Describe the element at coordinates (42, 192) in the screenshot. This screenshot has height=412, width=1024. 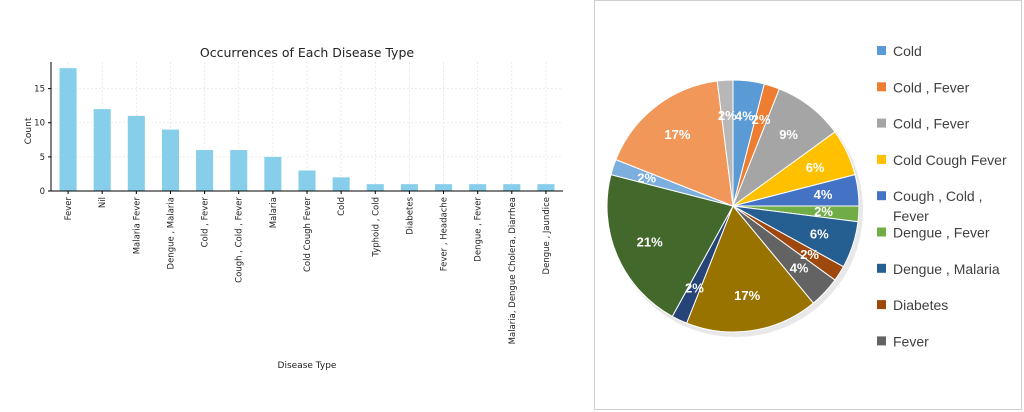
I see `bar-y-tick-label: 0` at that location.